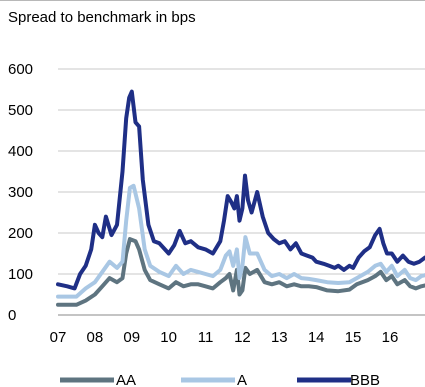 Image resolution: width=425 pixels, height=387 pixels. I want to click on legend-label-aa: AA, so click(126, 379).